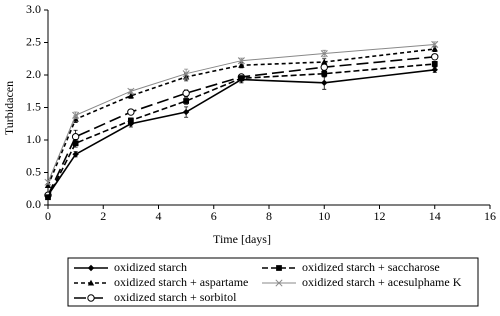 The height and width of the screenshot is (316, 500). I want to click on y-tick-label: 0.5, so click(33, 171).